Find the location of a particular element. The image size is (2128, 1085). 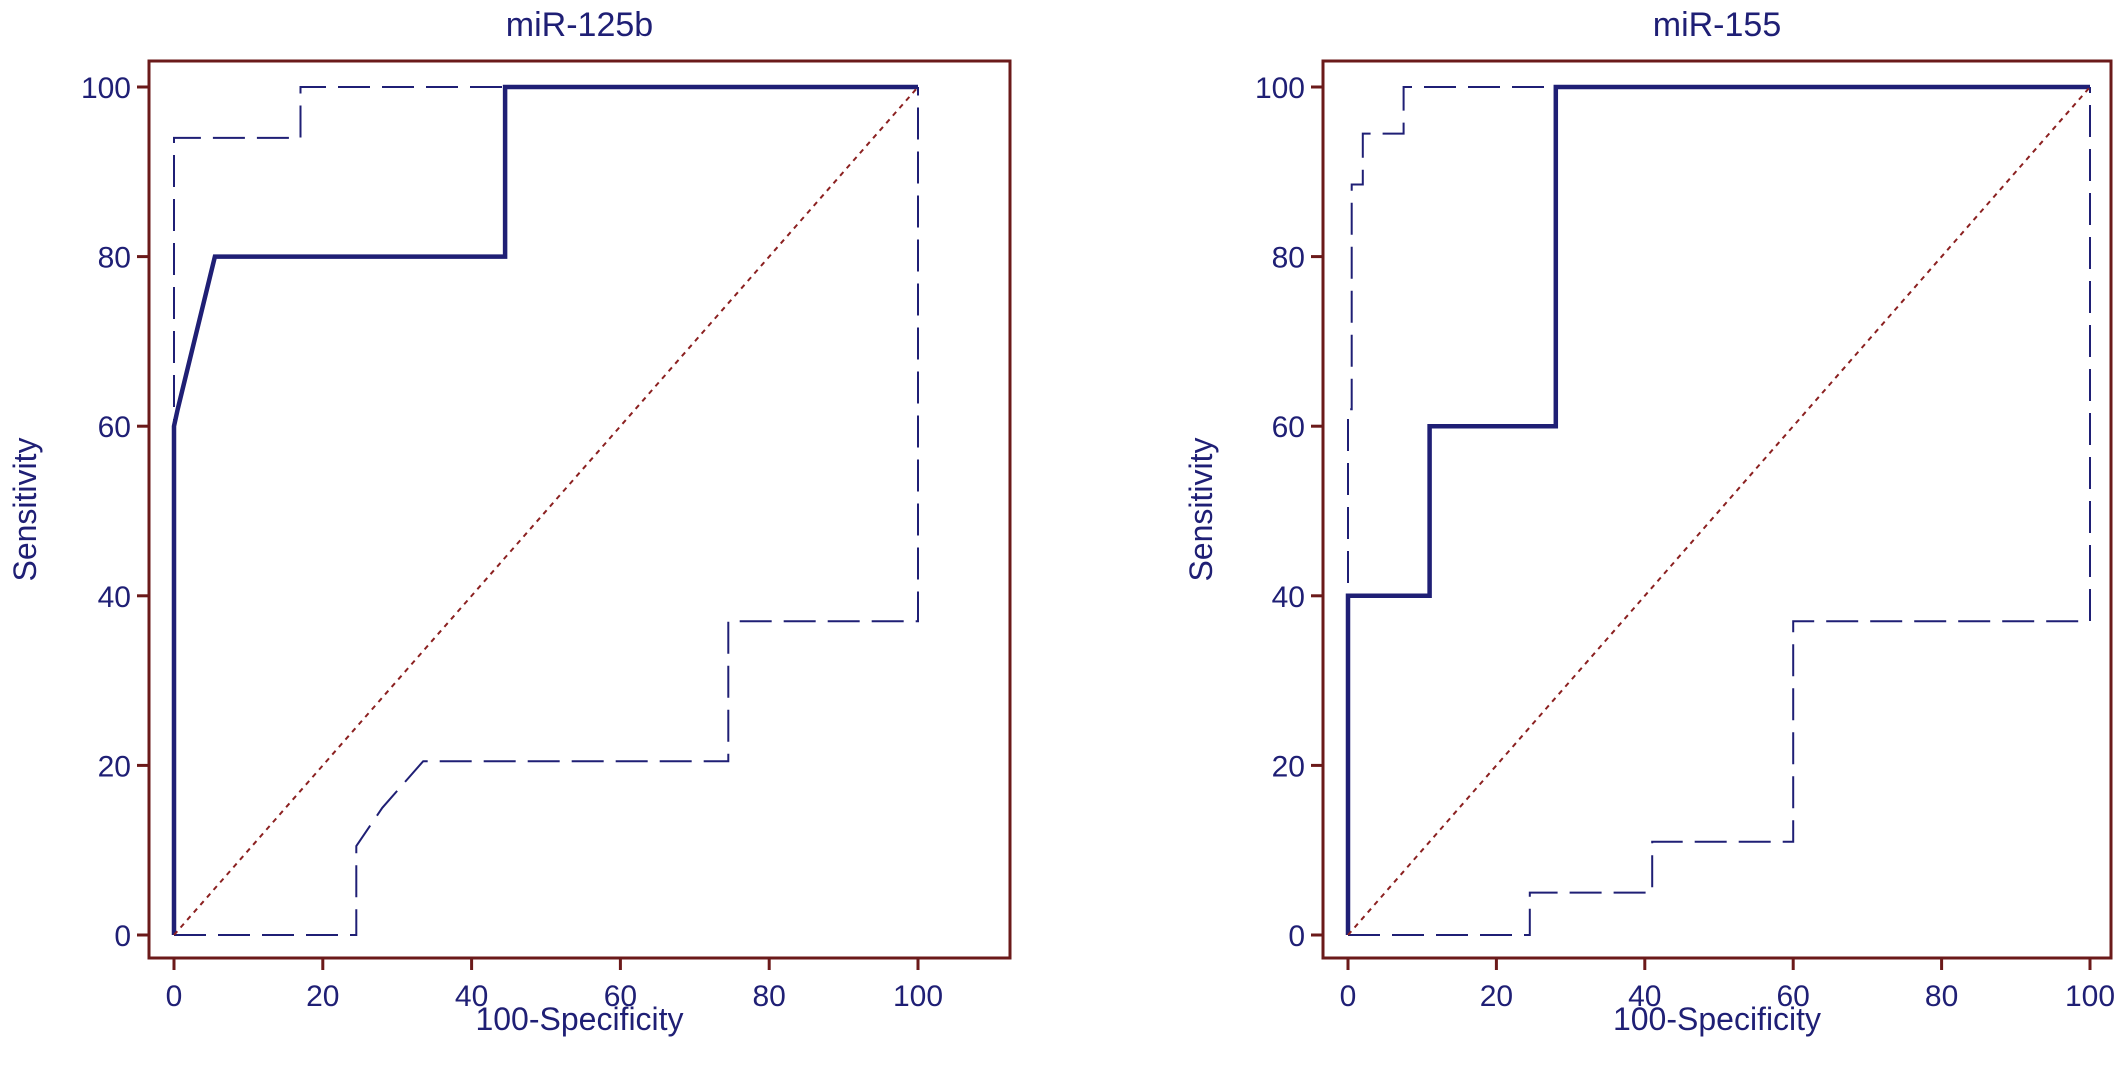

chart-title: miR-125b is located at coordinates (579, 25).